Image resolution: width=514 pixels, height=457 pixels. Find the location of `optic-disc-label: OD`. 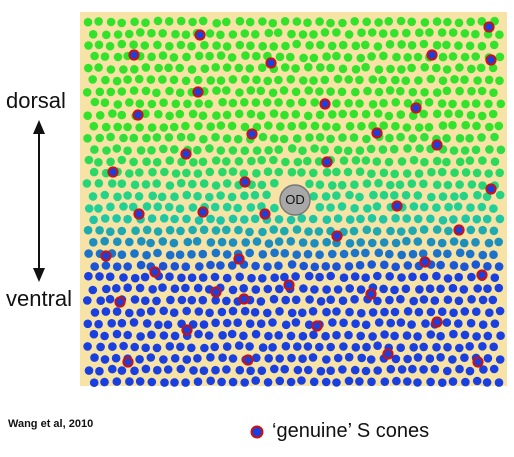

optic-disc-label: OD is located at coordinates (295, 199).